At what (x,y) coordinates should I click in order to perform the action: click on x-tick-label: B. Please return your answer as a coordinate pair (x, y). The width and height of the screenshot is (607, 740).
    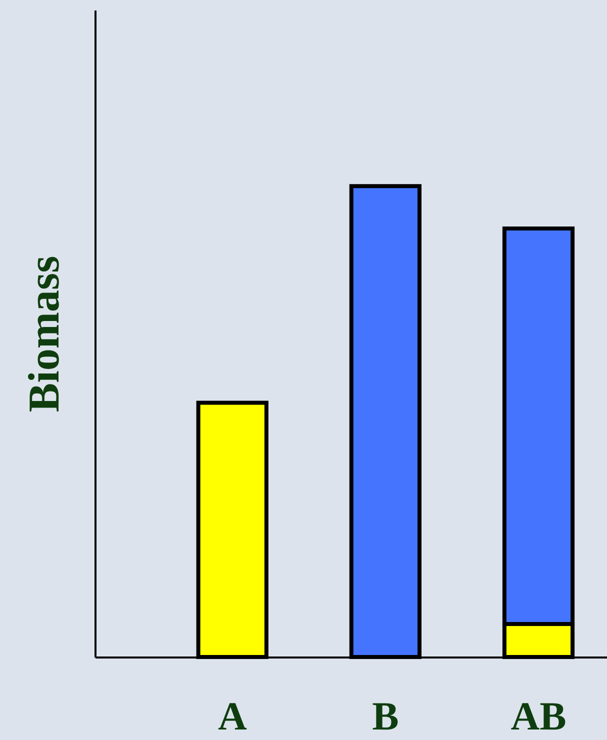
    Looking at the image, I should click on (385, 716).